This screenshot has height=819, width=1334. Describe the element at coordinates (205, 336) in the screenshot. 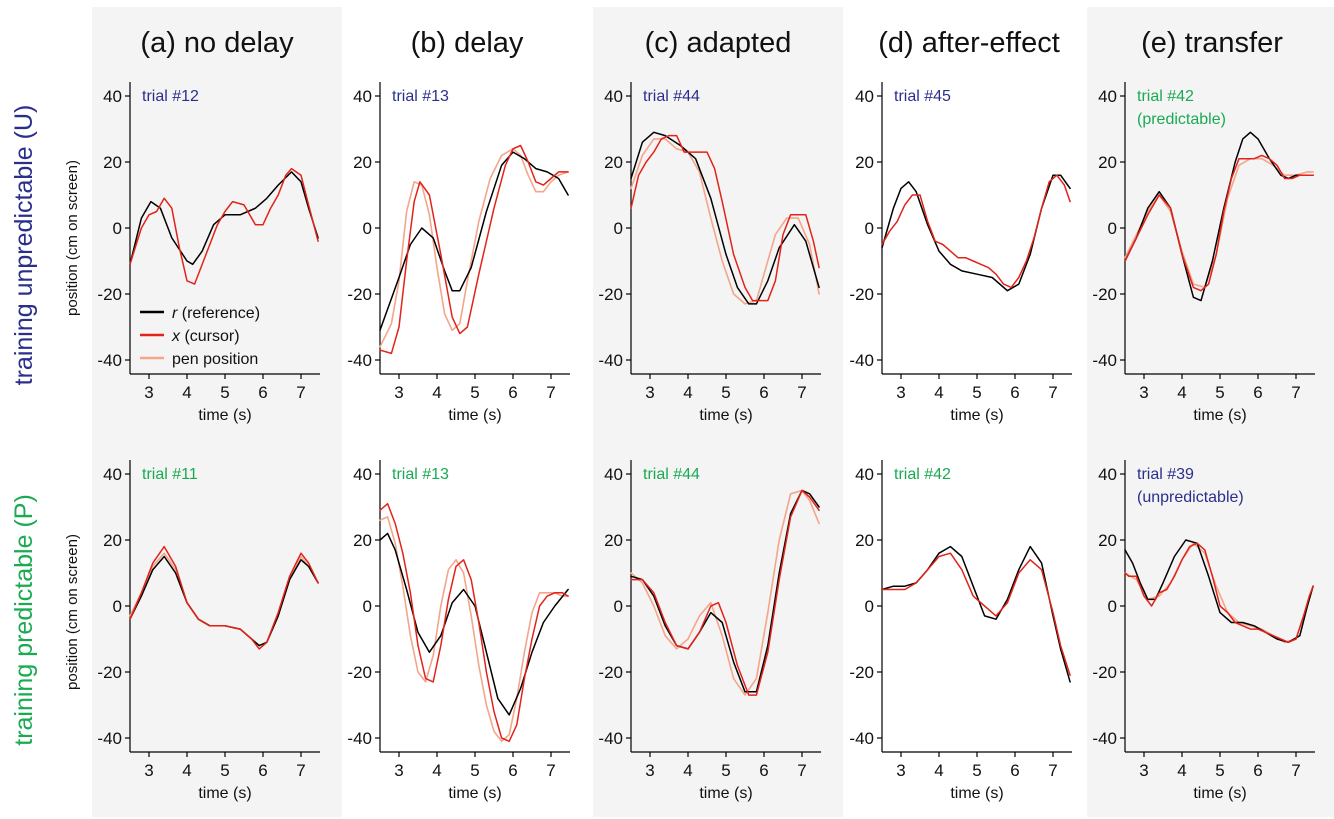

I see `legend-entry: x (cursor)` at that location.